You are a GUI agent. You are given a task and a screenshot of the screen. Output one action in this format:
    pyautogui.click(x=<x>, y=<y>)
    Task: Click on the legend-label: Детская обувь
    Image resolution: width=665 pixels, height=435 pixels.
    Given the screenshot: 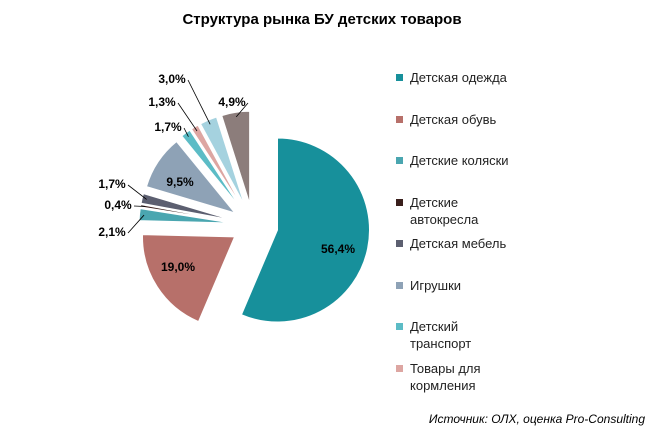 What is the action you would take?
    pyautogui.click(x=453, y=119)
    